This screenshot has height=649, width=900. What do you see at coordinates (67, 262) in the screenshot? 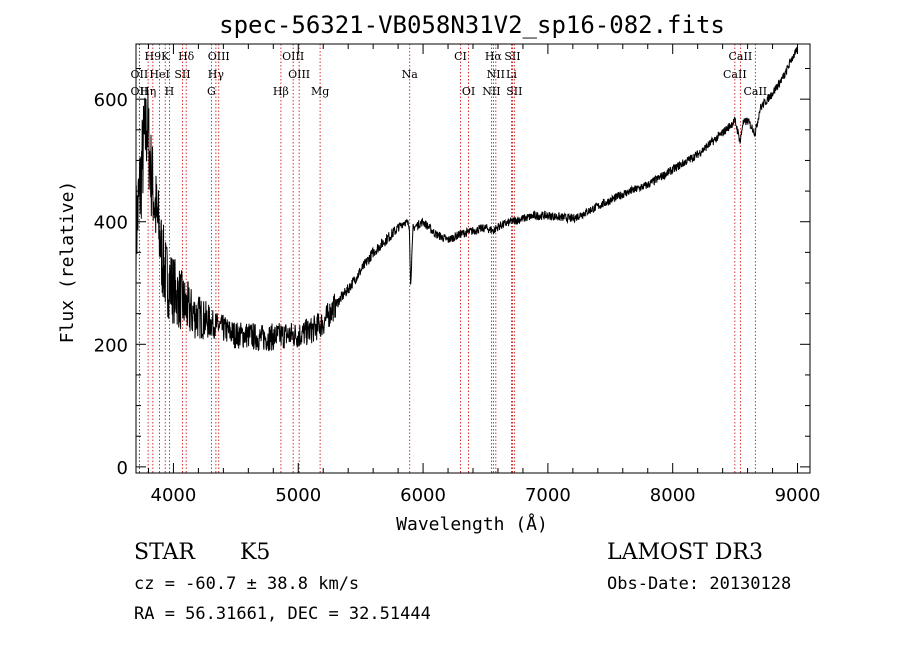
I see `y-axis-label: Flux (relative)` at bounding box center [67, 262].